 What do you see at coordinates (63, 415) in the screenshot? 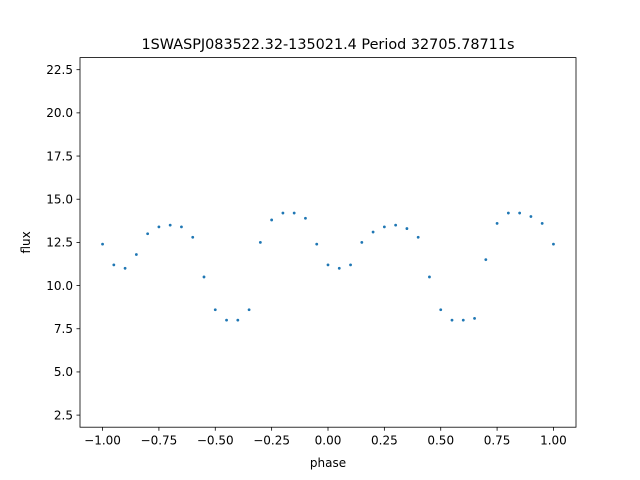
I see `y-tick-label: 2.5` at bounding box center [63, 415].